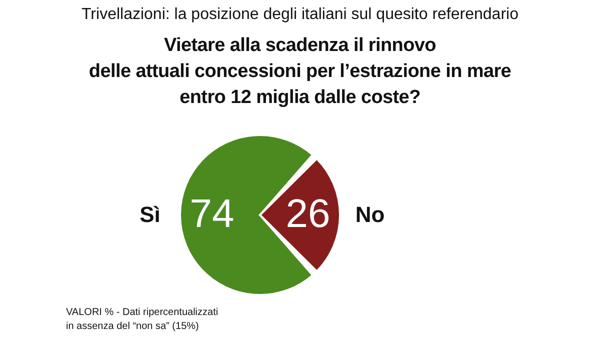 The width and height of the screenshot is (600, 349). I want to click on data-label: 74, so click(212, 214).